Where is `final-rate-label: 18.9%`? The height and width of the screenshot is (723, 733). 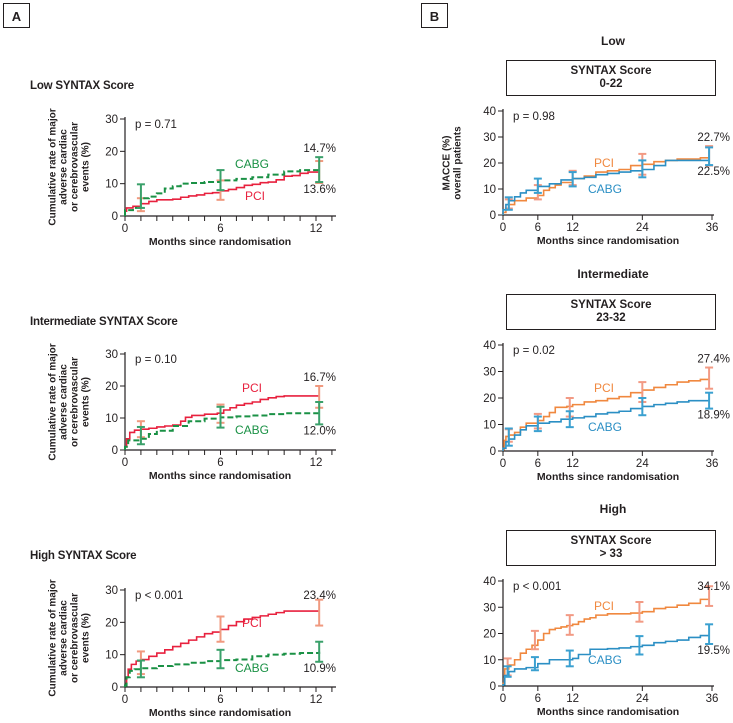 final-rate-label: 18.9% is located at coordinates (713, 416).